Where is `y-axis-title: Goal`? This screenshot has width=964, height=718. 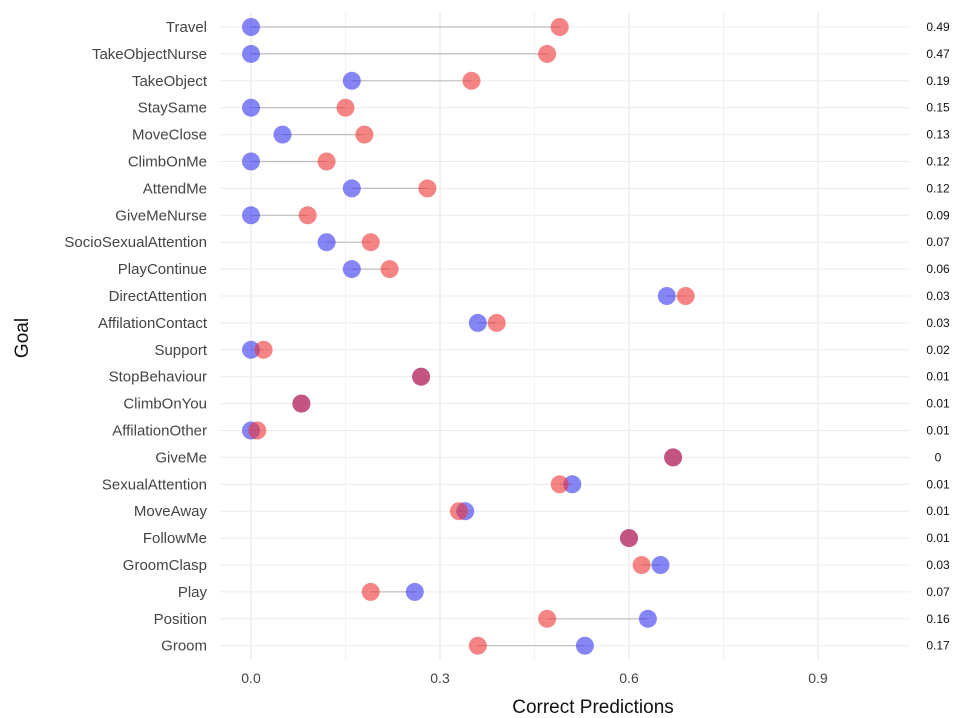 y-axis-title: Goal is located at coordinates (22, 338).